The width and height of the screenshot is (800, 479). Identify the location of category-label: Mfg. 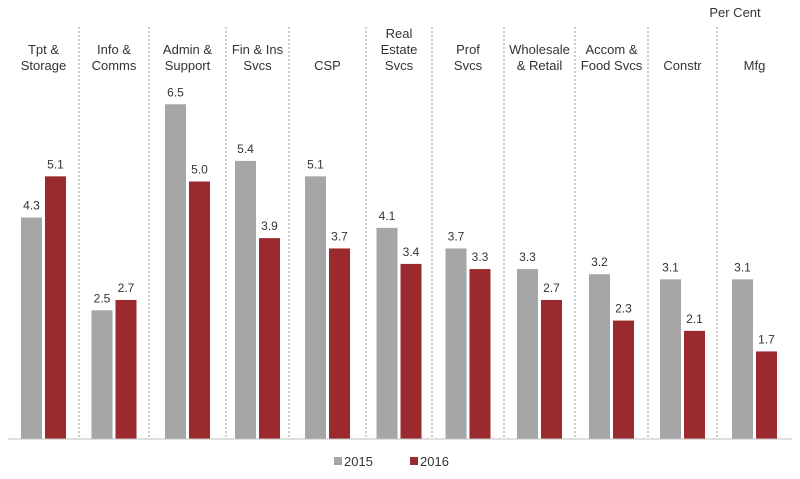
(755, 65).